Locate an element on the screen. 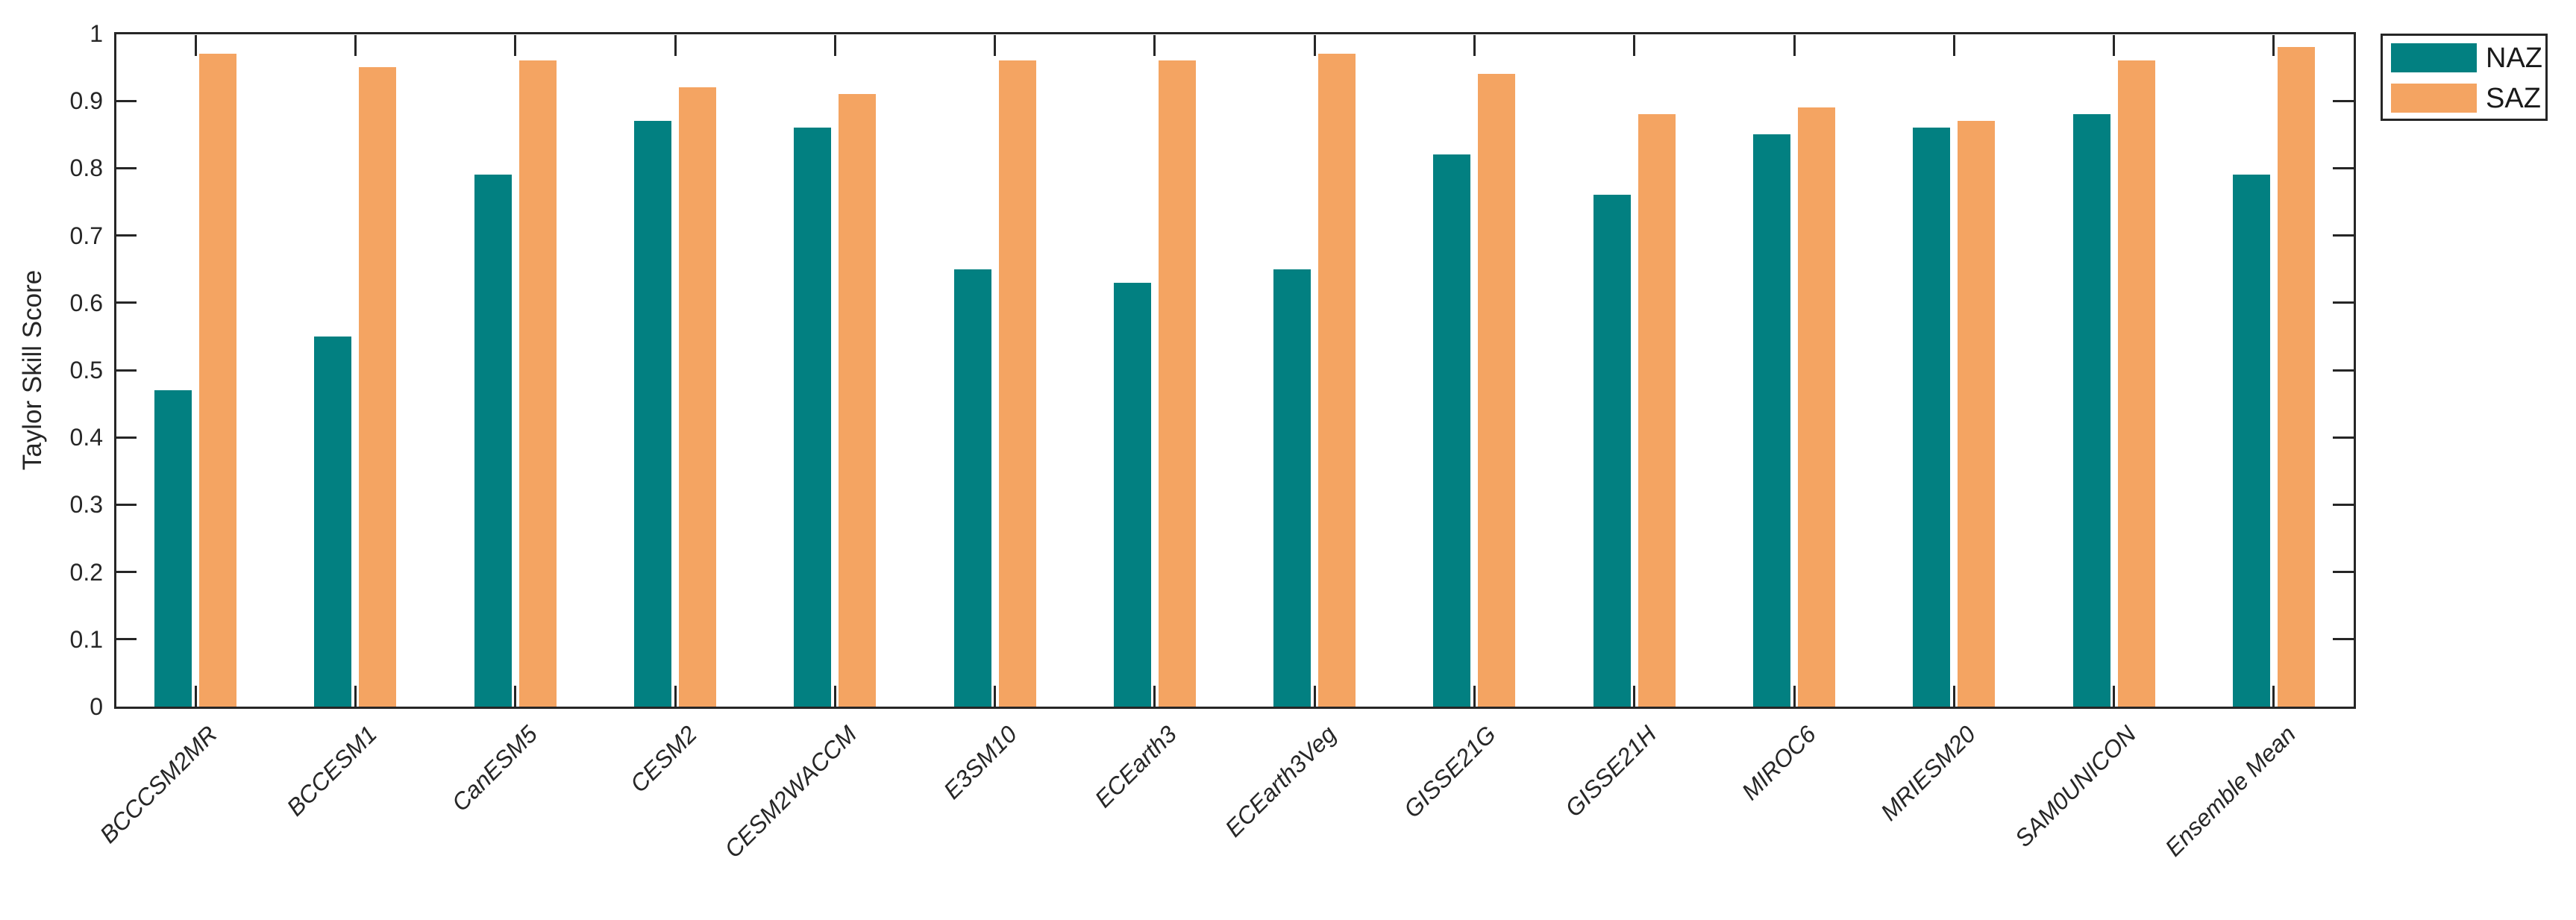 The width and height of the screenshot is (2576, 920). bar-saz-CESM2WACCM is located at coordinates (858, 400).